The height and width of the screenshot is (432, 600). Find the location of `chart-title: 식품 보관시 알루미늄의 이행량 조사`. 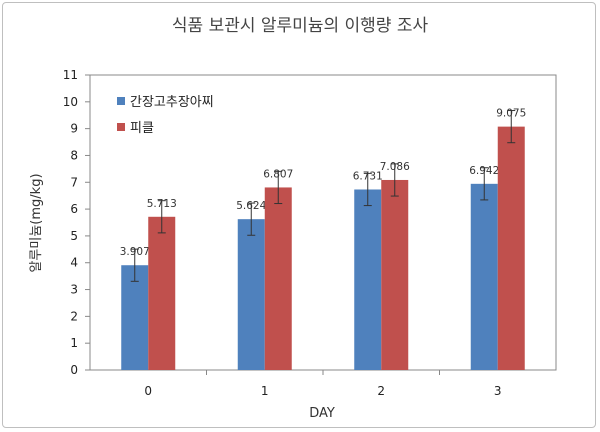

chart-title: 식품 보관시 알루미늄의 이행량 조사 is located at coordinates (300, 26).